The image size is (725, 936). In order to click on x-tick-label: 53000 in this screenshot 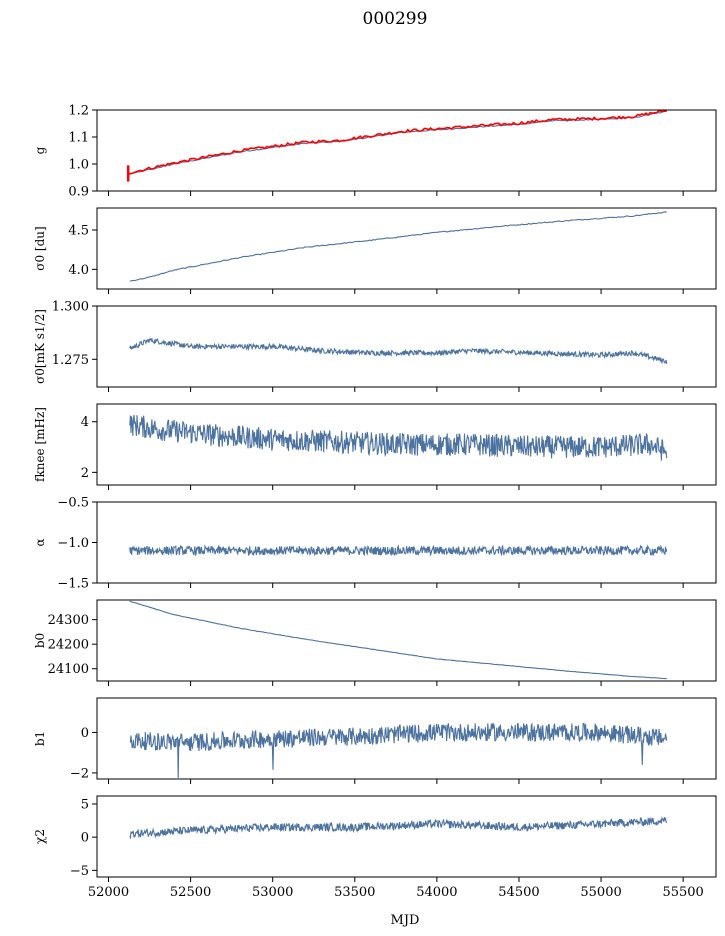, I will do `click(272, 892)`.